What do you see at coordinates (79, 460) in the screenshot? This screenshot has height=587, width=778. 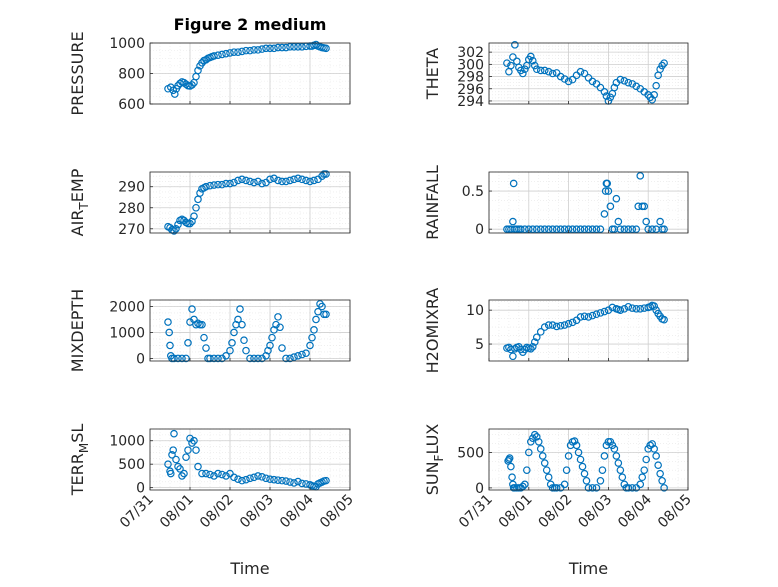 I see `y-axis-label: TERRMSL` at bounding box center [79, 460].